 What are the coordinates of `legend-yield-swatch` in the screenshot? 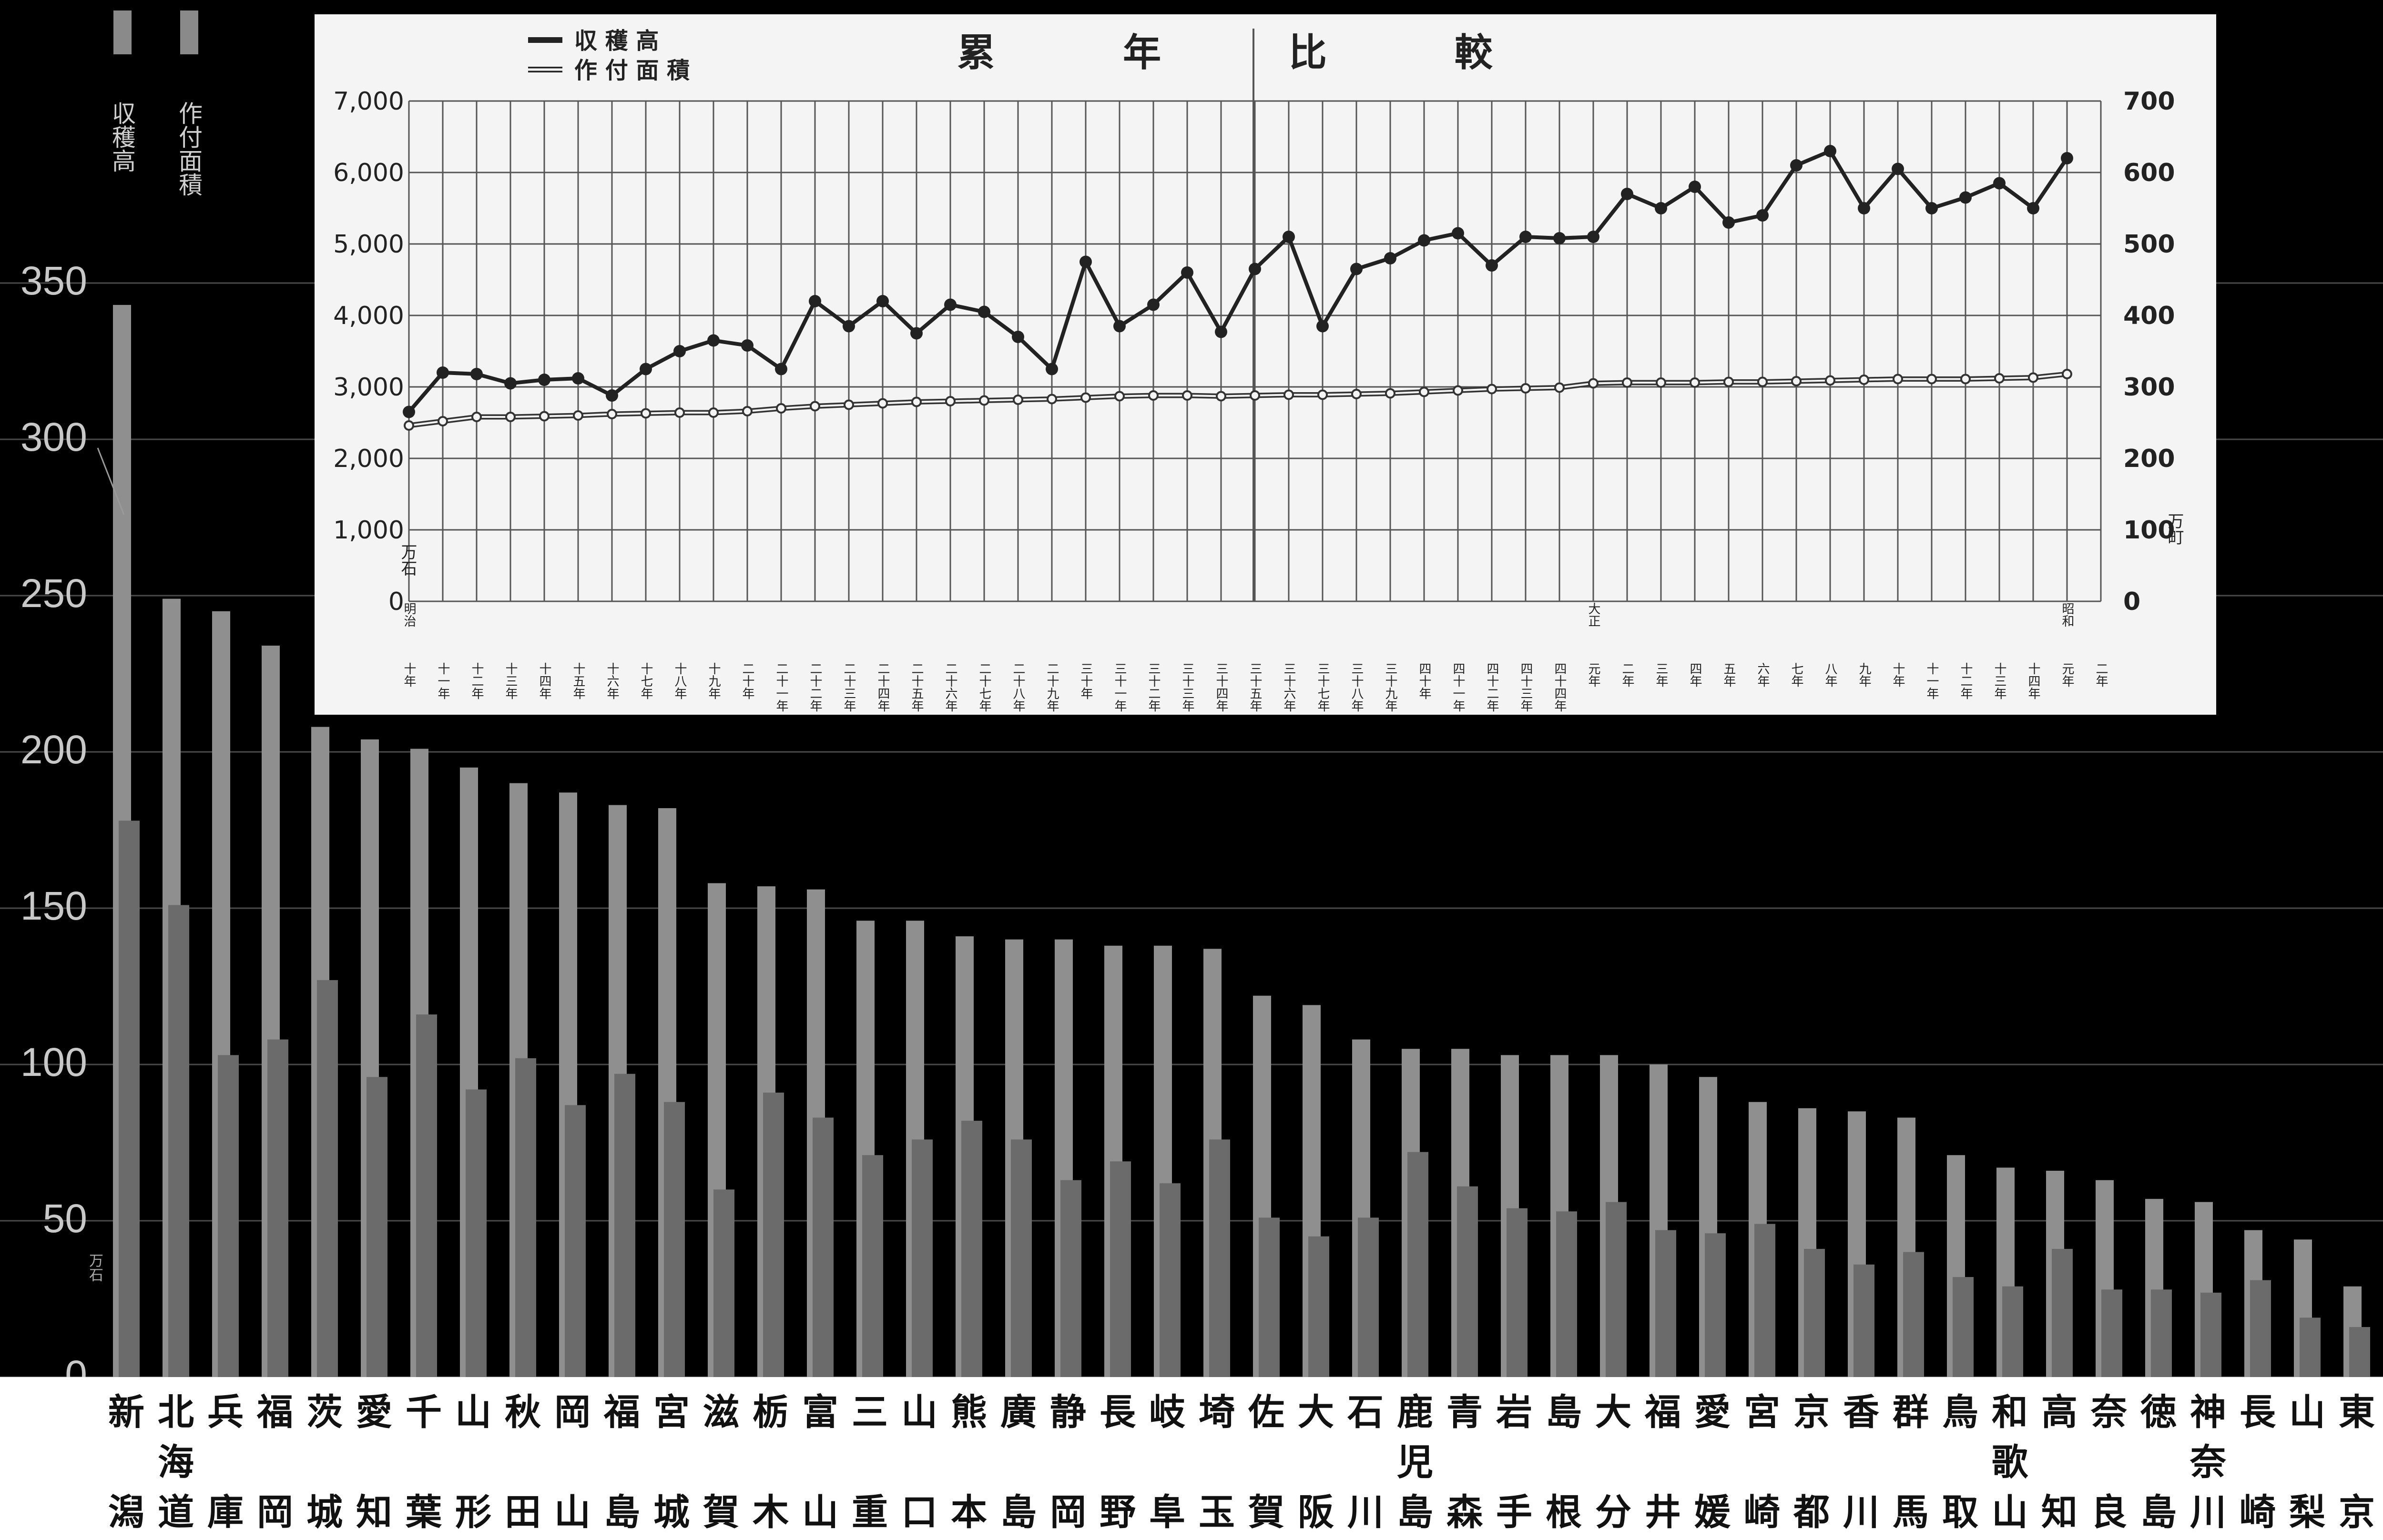 It's located at (123, 32).